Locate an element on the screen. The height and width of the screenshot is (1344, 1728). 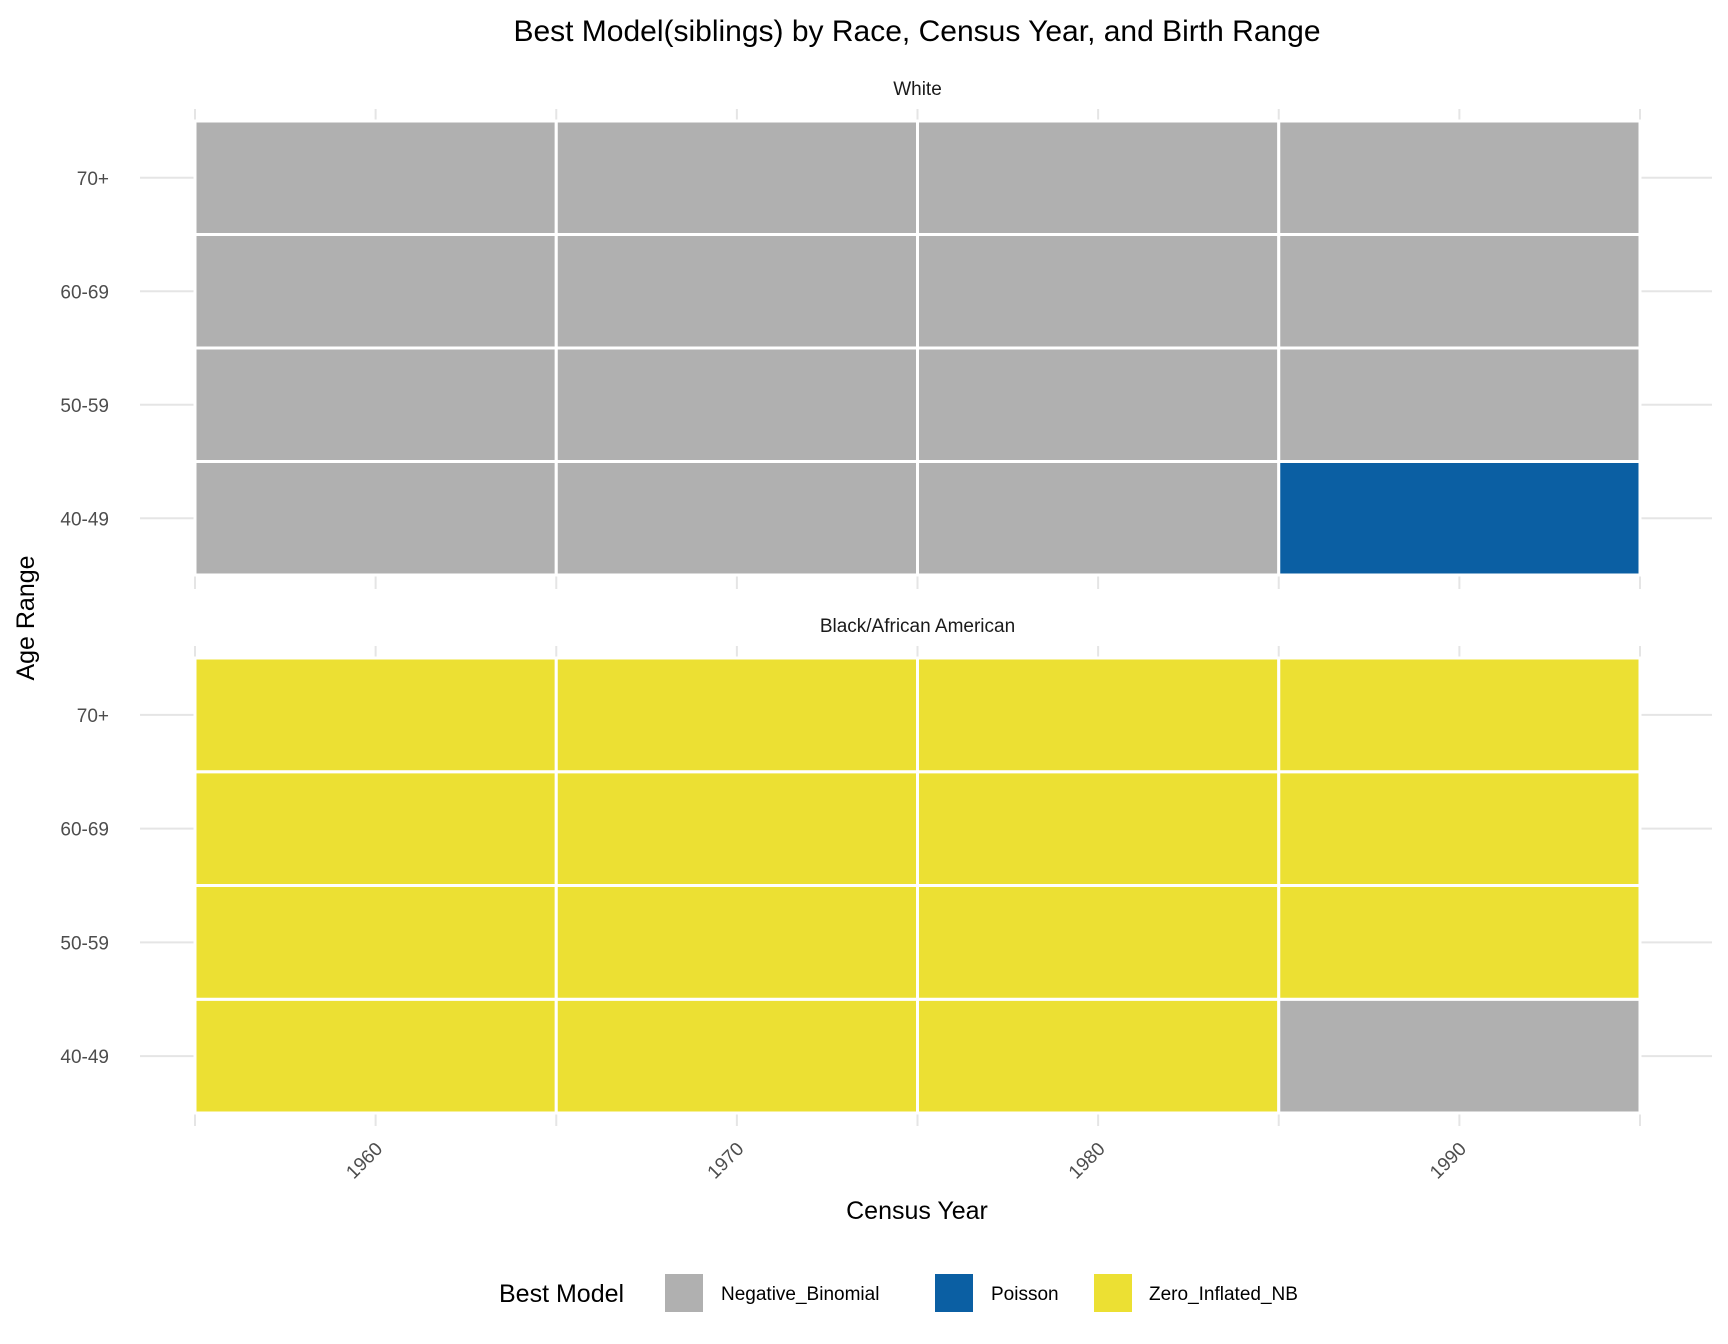
facet-strip-label: Black/African American is located at coordinates (917, 626).